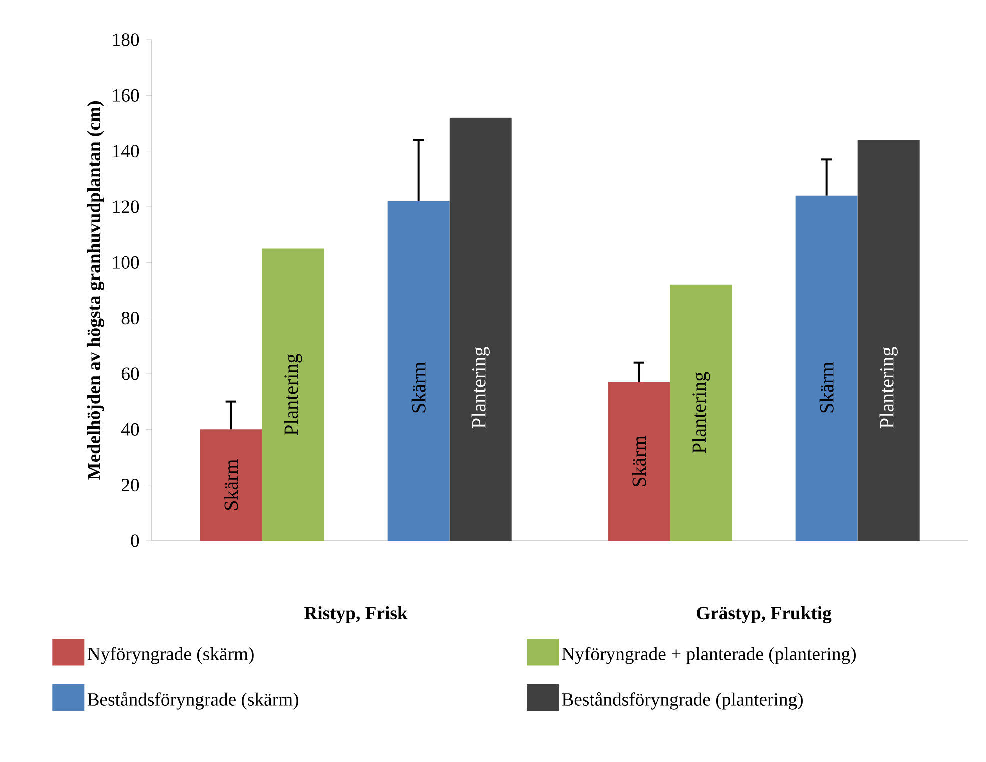 Image resolution: width=986 pixels, height=762 pixels. What do you see at coordinates (682, 701) in the screenshot?
I see `legend-label: Beståndsföryngrade (plantering)` at bounding box center [682, 701].